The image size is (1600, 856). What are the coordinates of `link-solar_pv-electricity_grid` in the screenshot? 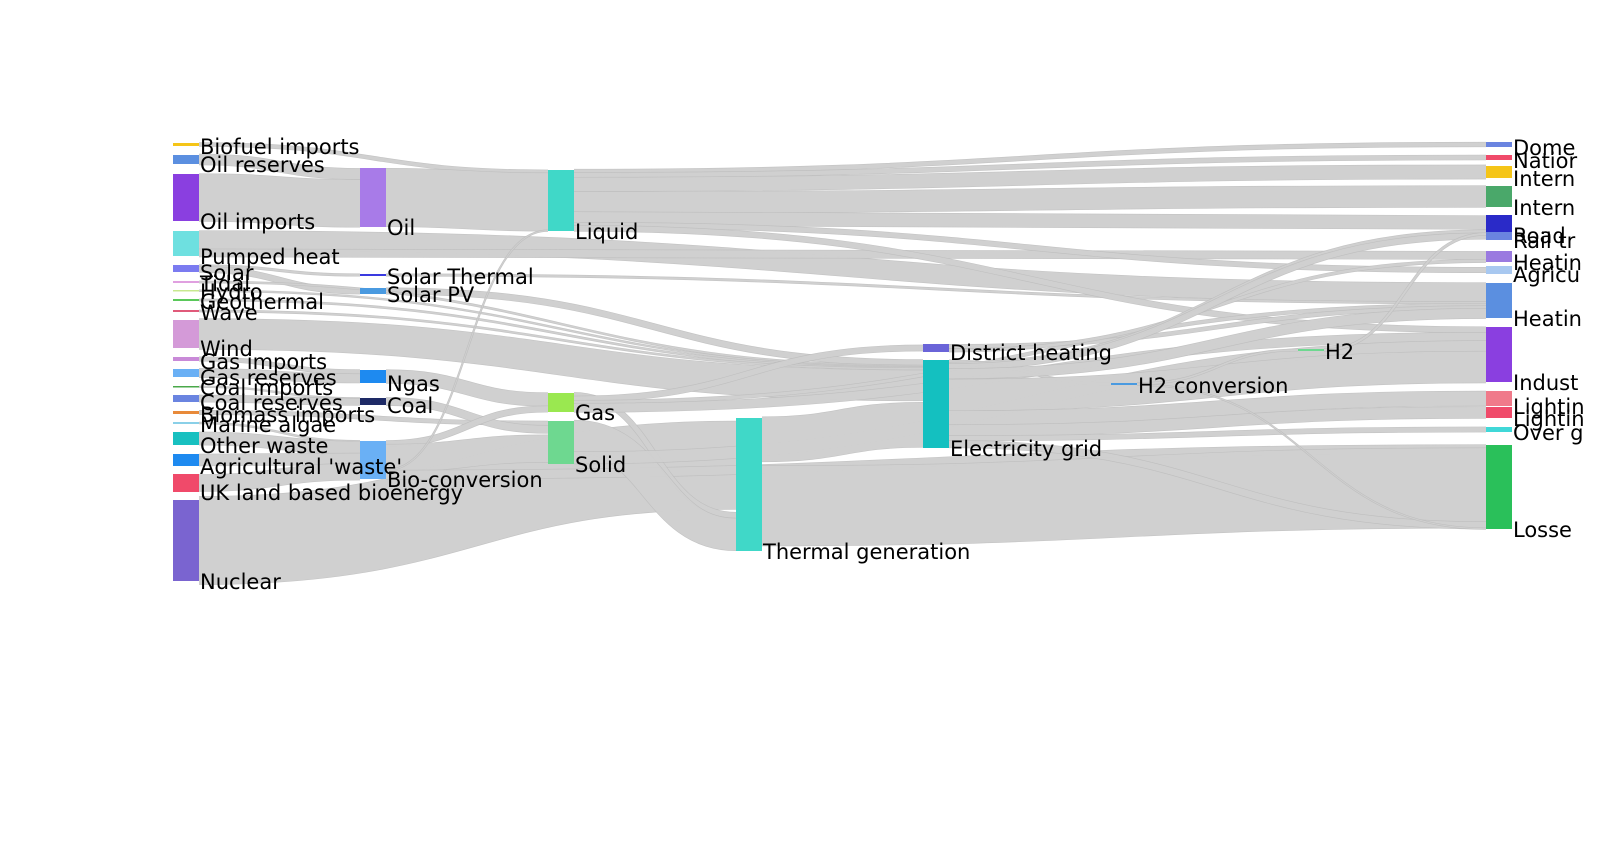 It's located at (654, 327).